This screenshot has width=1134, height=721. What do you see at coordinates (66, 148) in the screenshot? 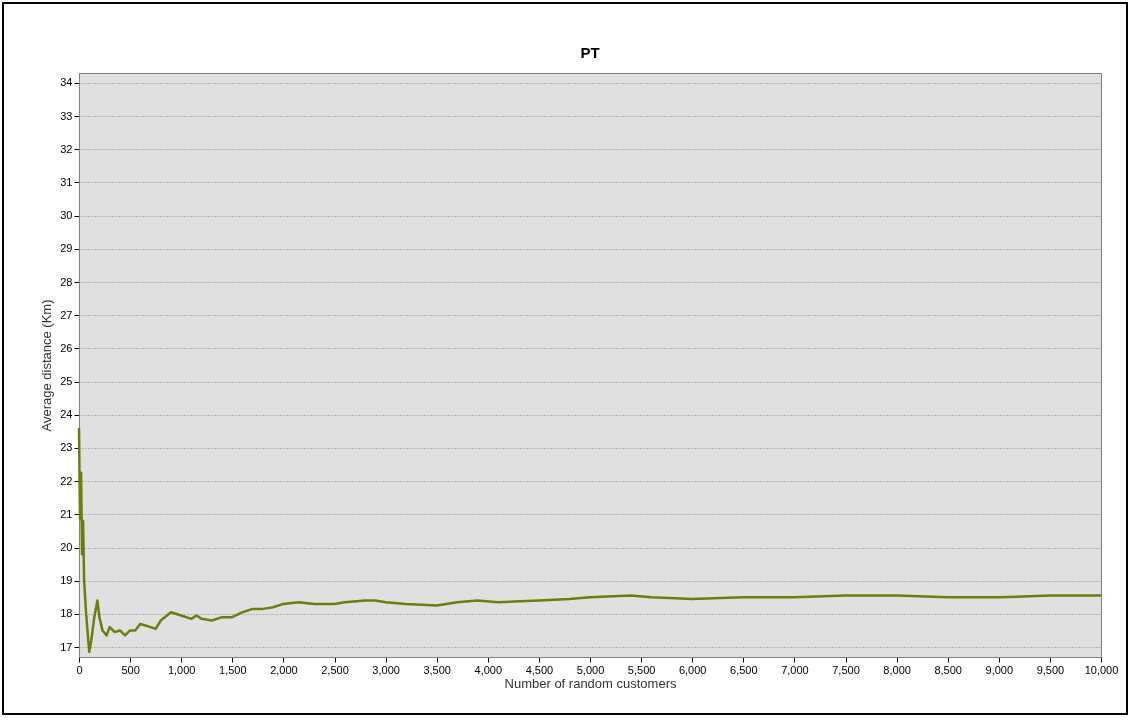
I see `y-tick-label: 32` at bounding box center [66, 148].